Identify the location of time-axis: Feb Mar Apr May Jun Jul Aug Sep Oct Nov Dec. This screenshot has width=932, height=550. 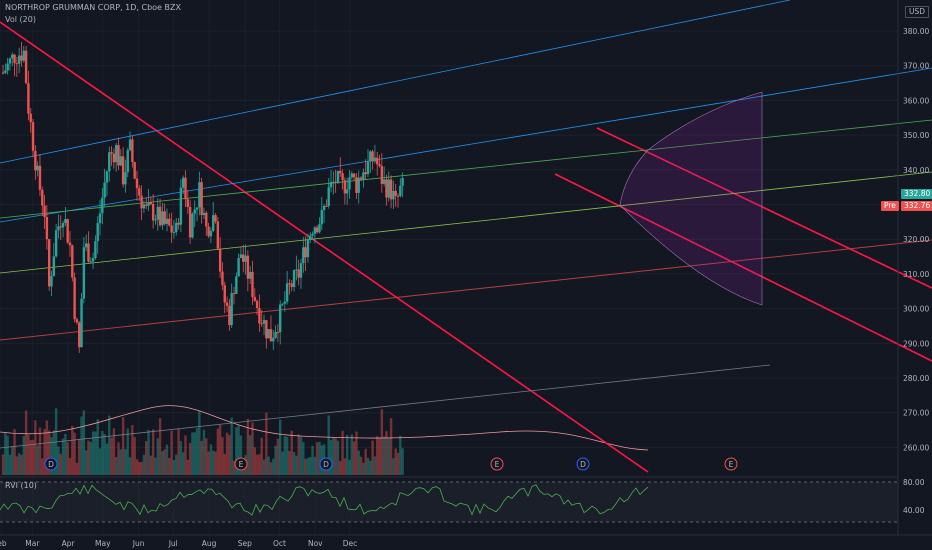
(466, 541).